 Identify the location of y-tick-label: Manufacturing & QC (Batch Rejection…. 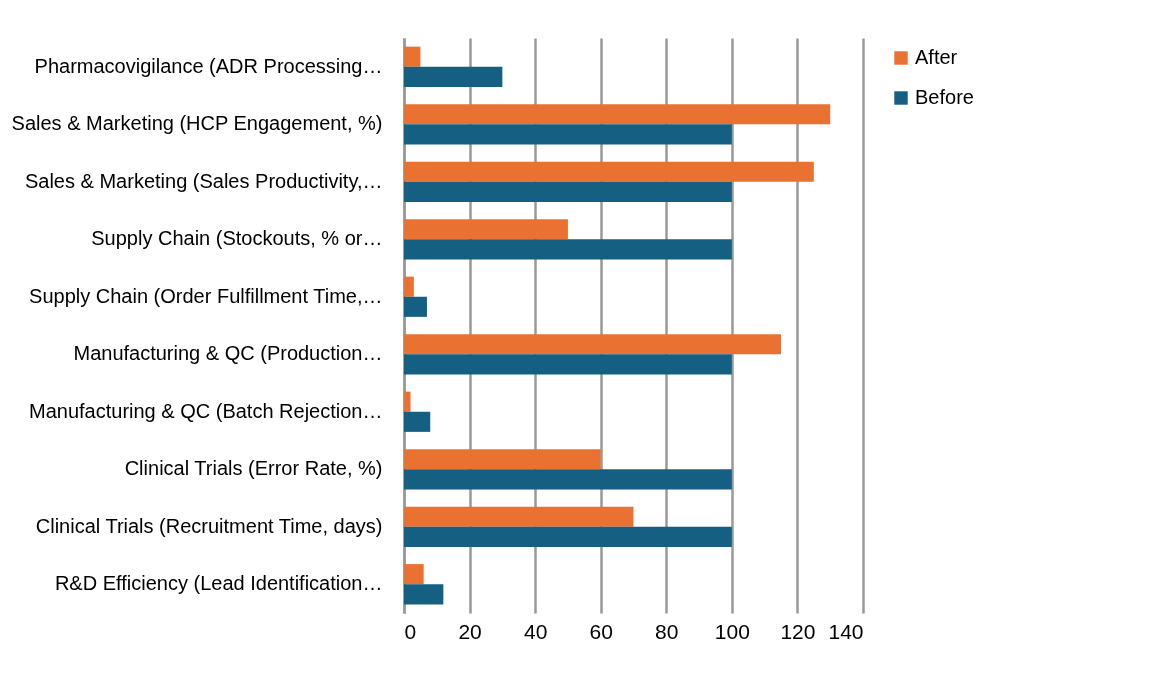
(206, 410).